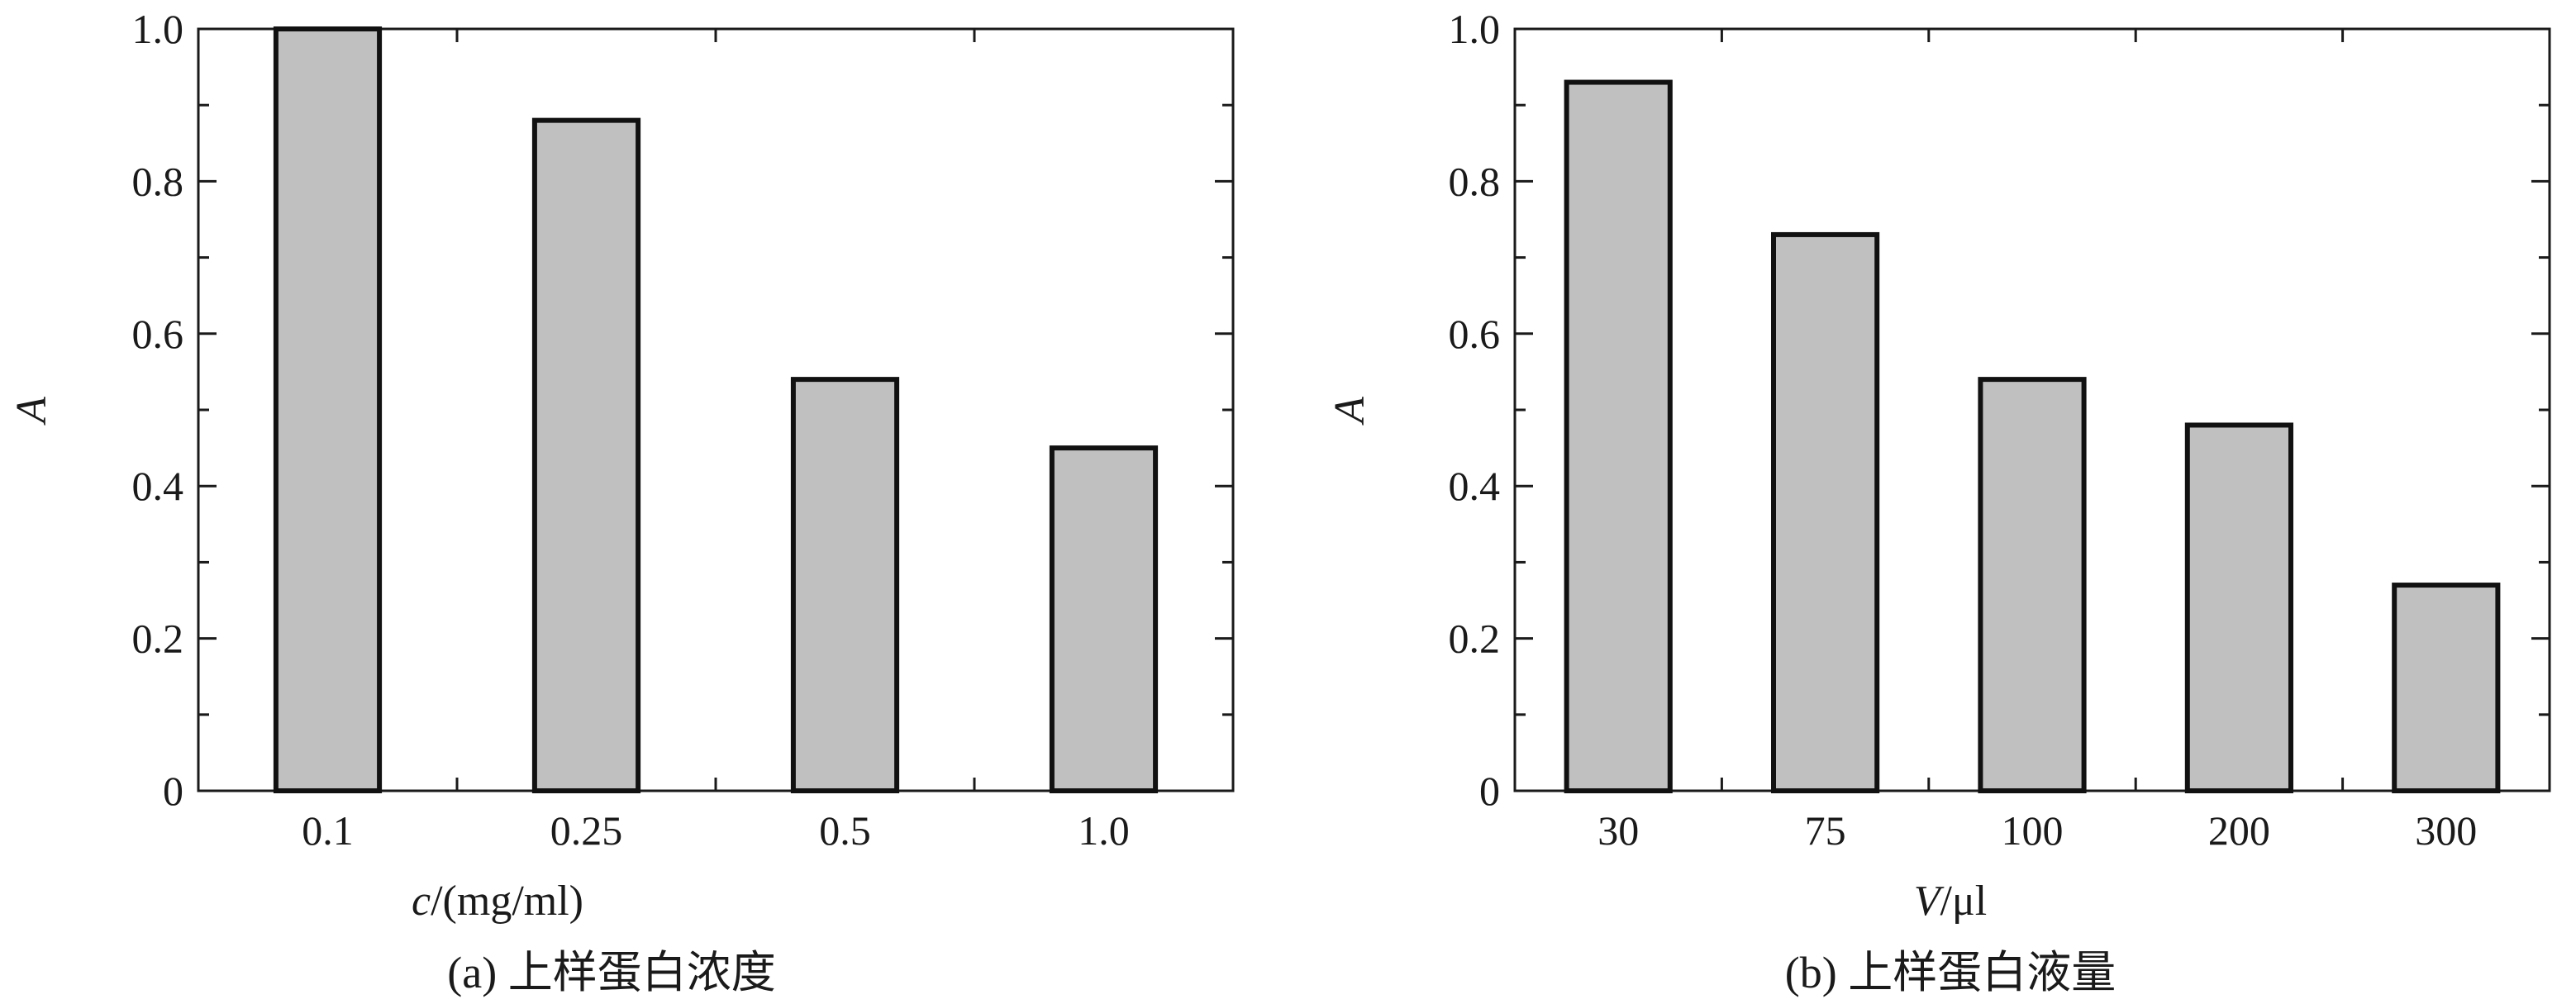 The height and width of the screenshot is (1004, 2576). I want to click on chart-b-x-axis-title: V/μl, so click(1951, 901).